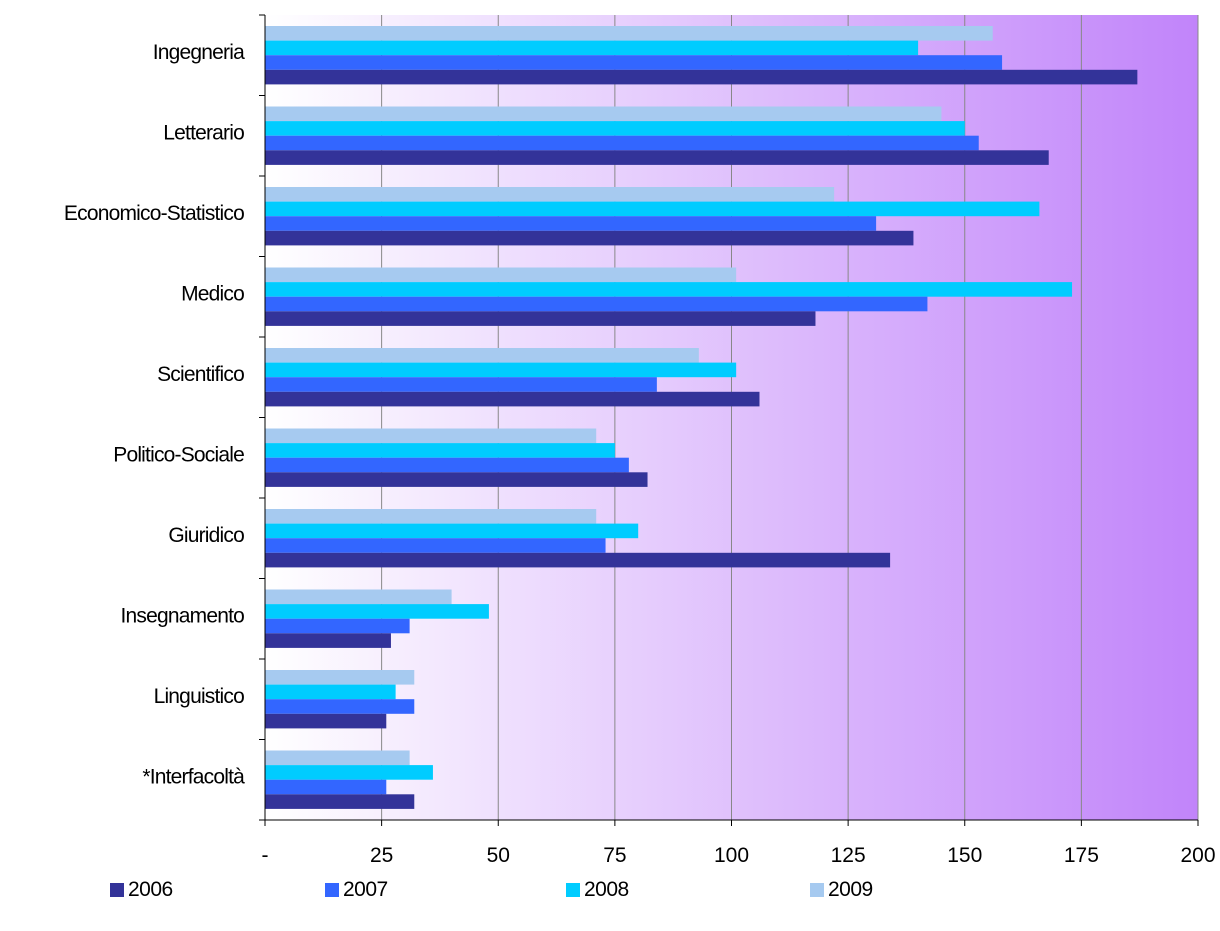 The image size is (1220, 931). I want to click on bar-medico-2007, so click(596, 304).